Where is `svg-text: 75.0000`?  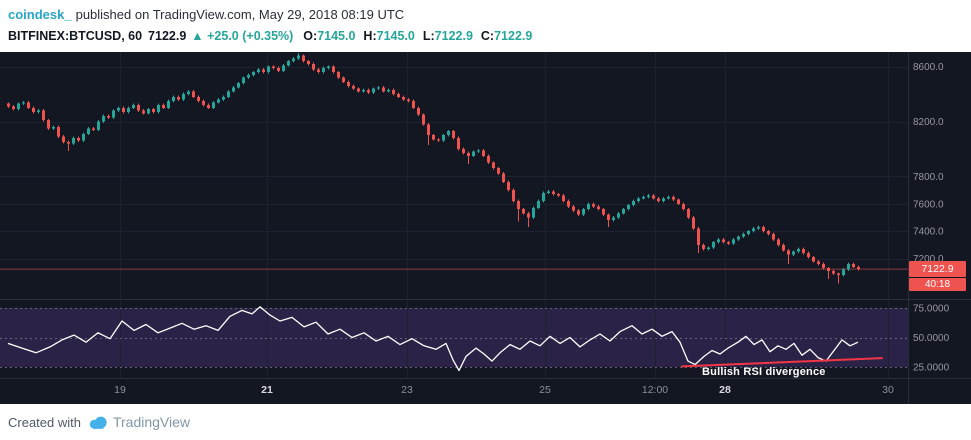
svg-text: 75.0000 is located at coordinates (931, 309).